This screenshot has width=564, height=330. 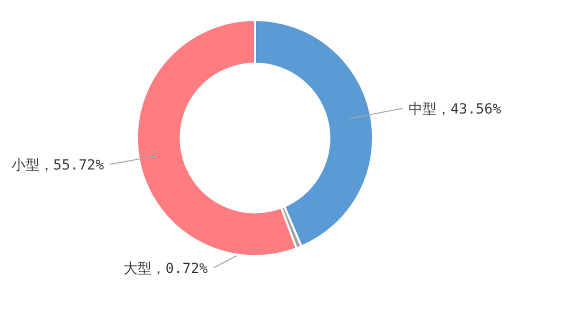 What do you see at coordinates (455, 109) in the screenshot?
I see `slice-label: 中型，43.56%` at bounding box center [455, 109].